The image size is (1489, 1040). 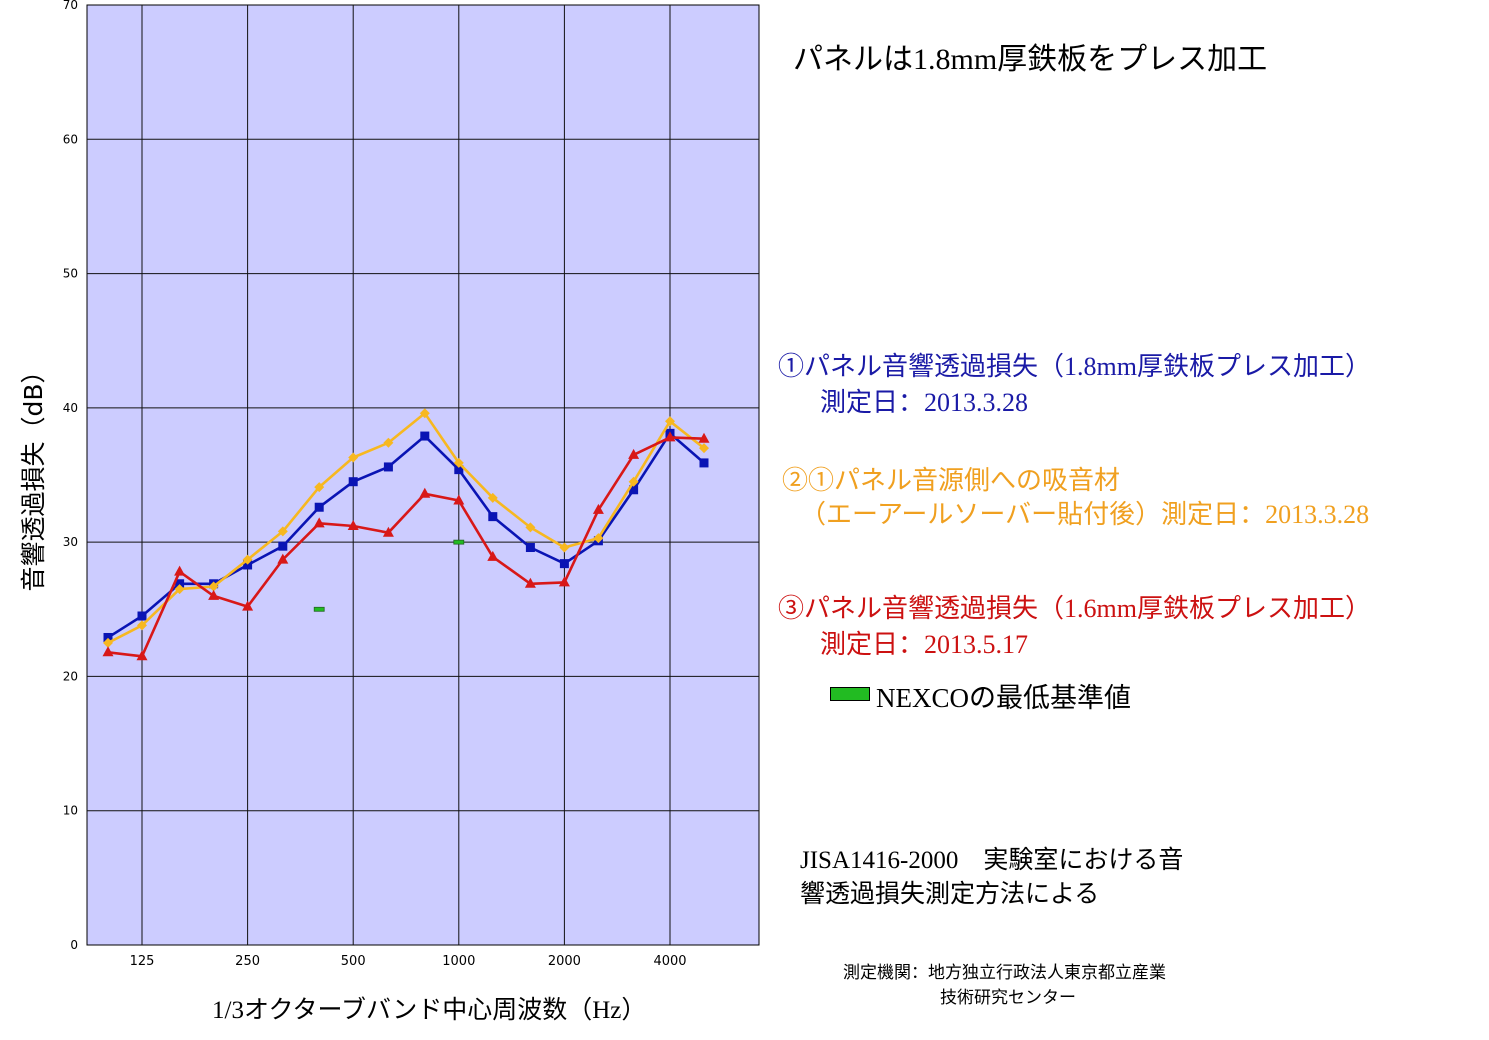 I want to click on y-tick-label-10: 10, so click(x=70, y=811).